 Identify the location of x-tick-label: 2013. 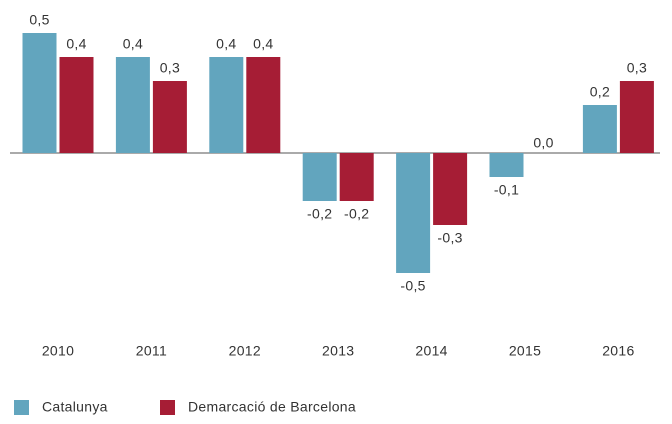
(338, 351).